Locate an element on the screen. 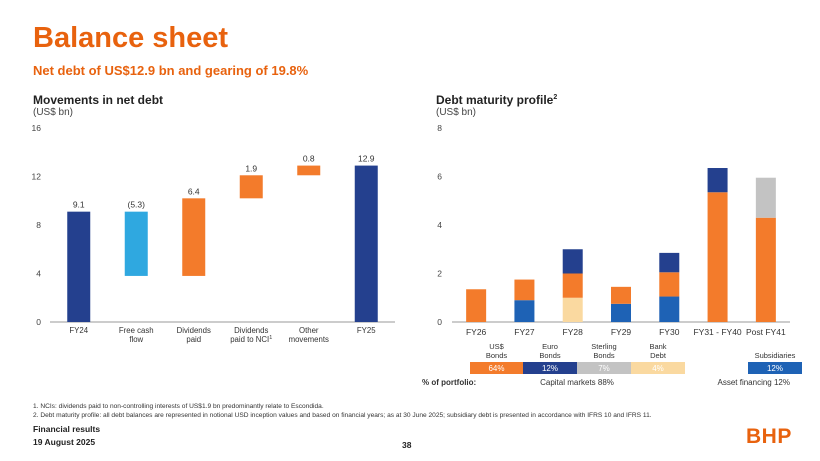 This screenshot has width=820, height=461. footer-date: 19 August 2025 is located at coordinates (64, 442).